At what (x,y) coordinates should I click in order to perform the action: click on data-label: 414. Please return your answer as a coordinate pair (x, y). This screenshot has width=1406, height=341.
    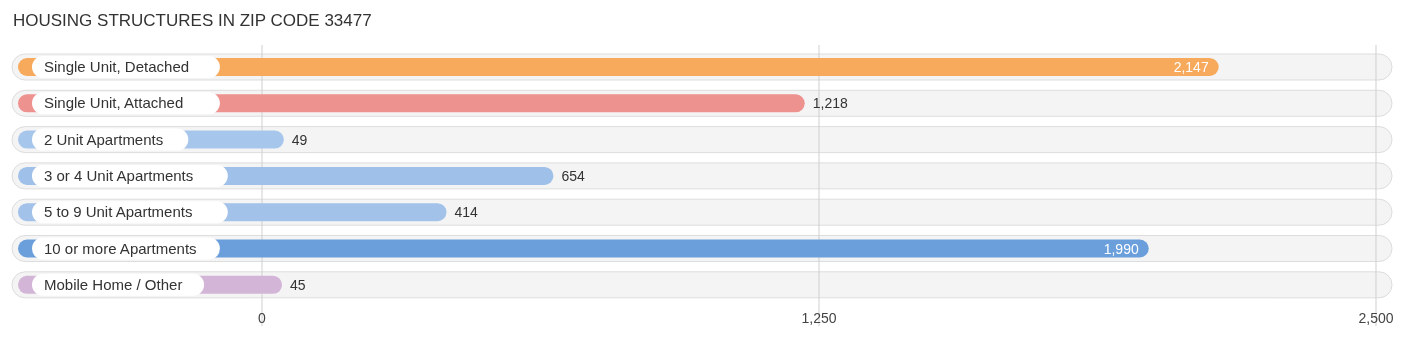
    Looking at the image, I should click on (466, 212).